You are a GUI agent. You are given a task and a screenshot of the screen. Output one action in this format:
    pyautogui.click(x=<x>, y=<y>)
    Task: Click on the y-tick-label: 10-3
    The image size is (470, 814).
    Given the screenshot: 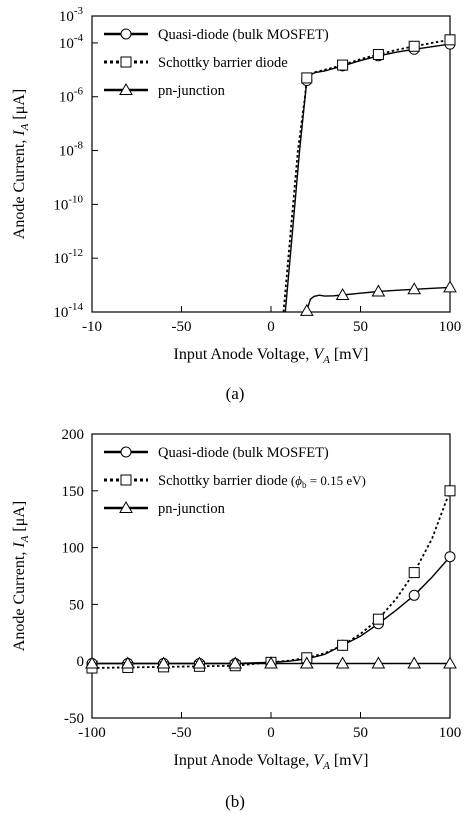 What is the action you would take?
    pyautogui.click(x=71, y=15)
    